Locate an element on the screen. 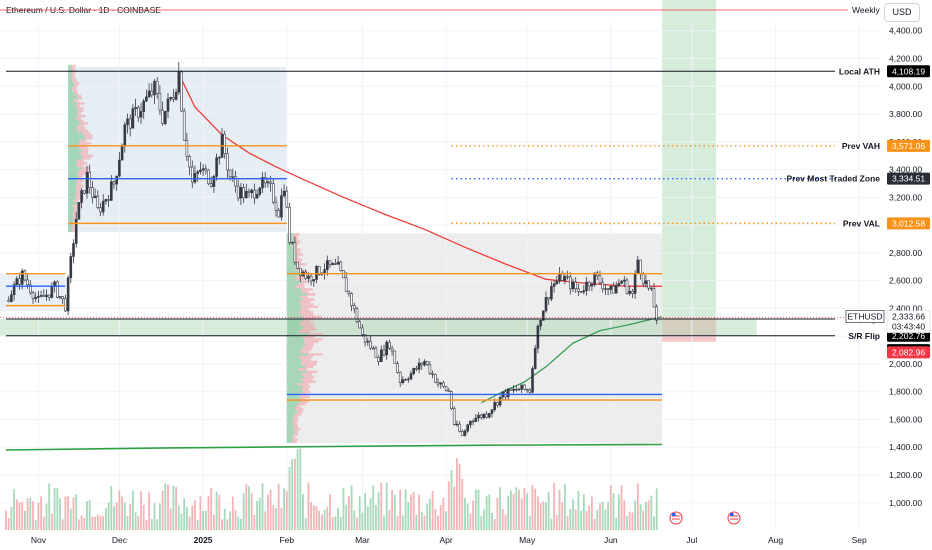  x-tick-label: Apr is located at coordinates (445, 540).